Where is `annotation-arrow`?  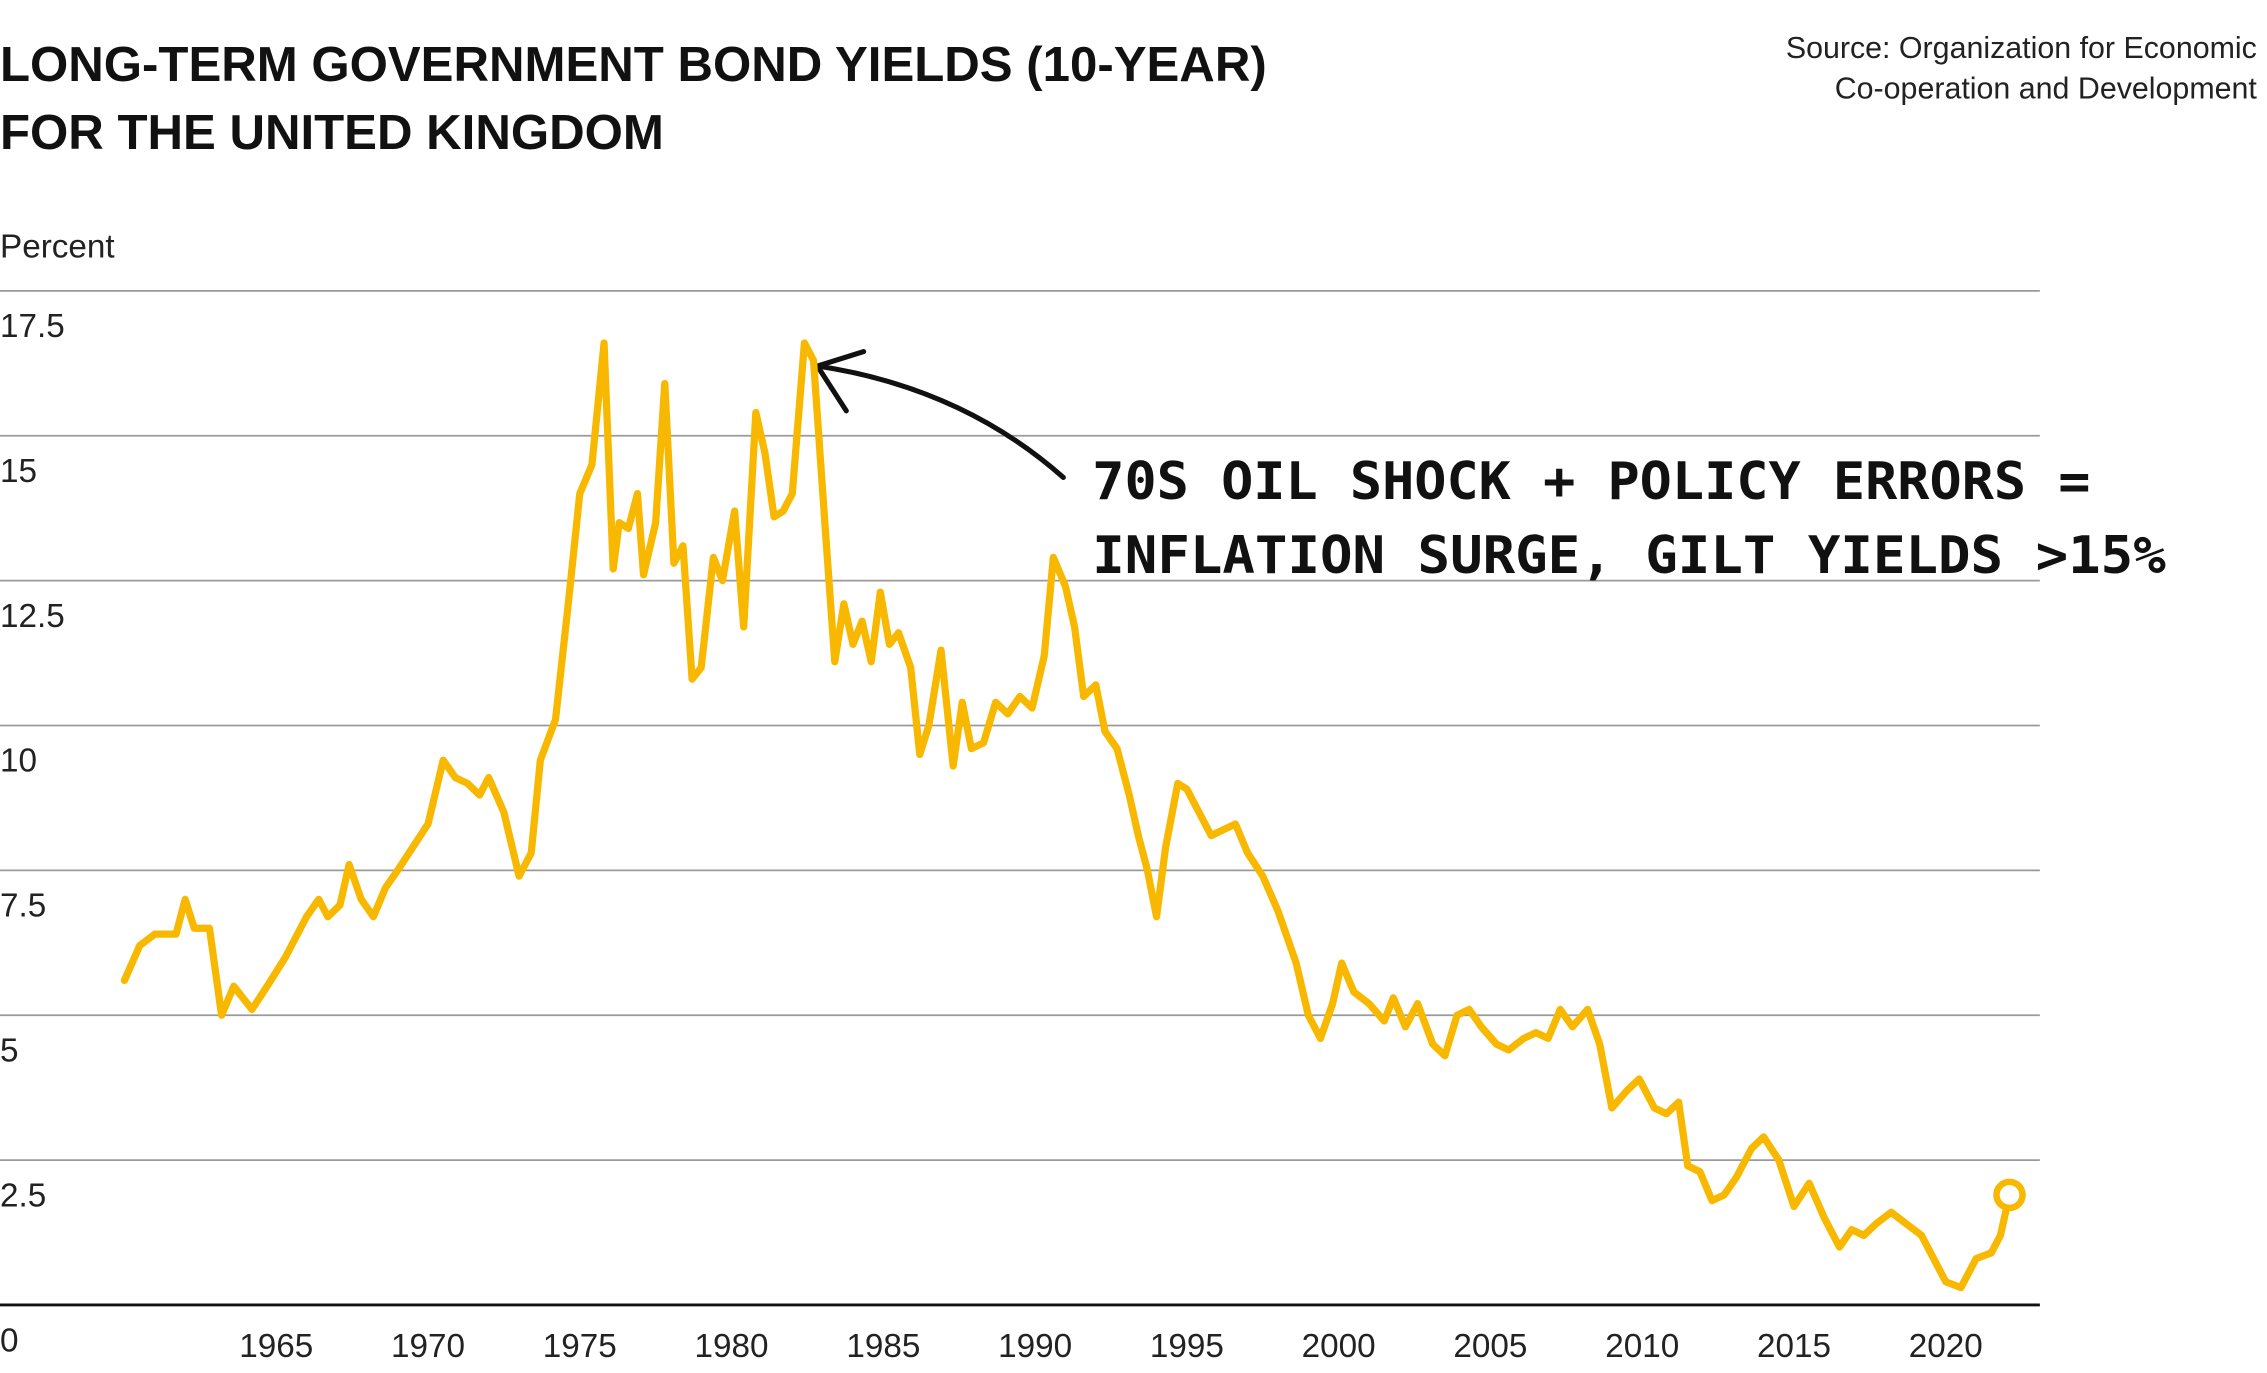 annotation-arrow is located at coordinates (939, 414).